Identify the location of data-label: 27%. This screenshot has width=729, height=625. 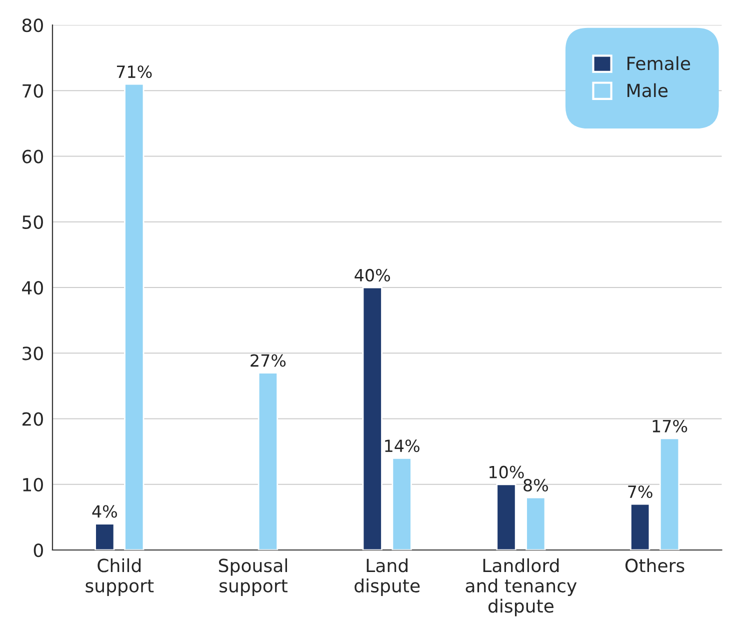
(268, 360).